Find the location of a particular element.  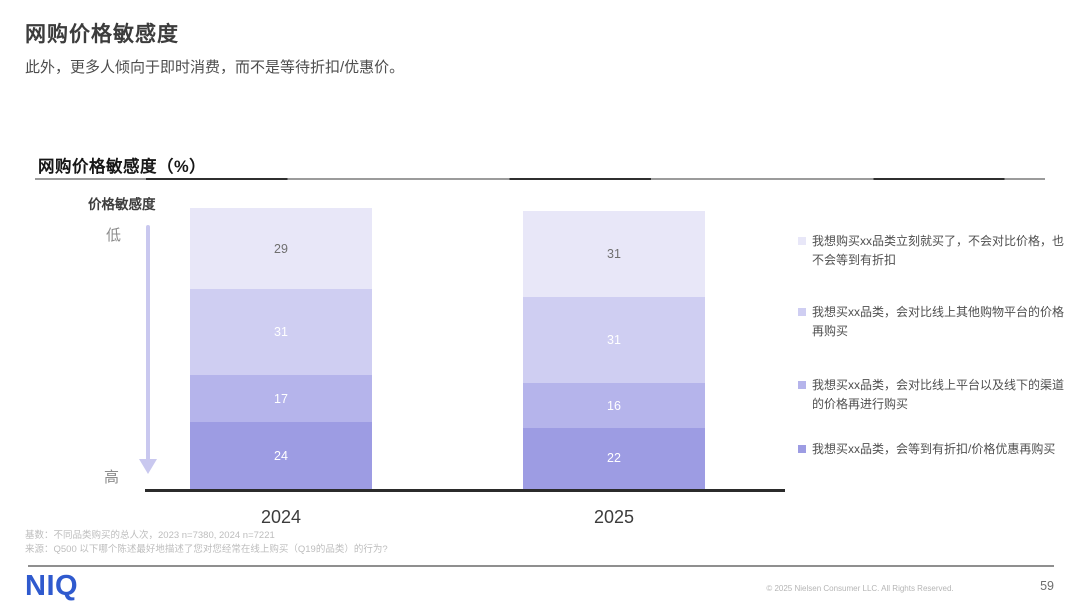

legend-item: 我想买xx品类，会对比线上平台以及线下的渠道的价格再进行购买 is located at coordinates (932, 394).